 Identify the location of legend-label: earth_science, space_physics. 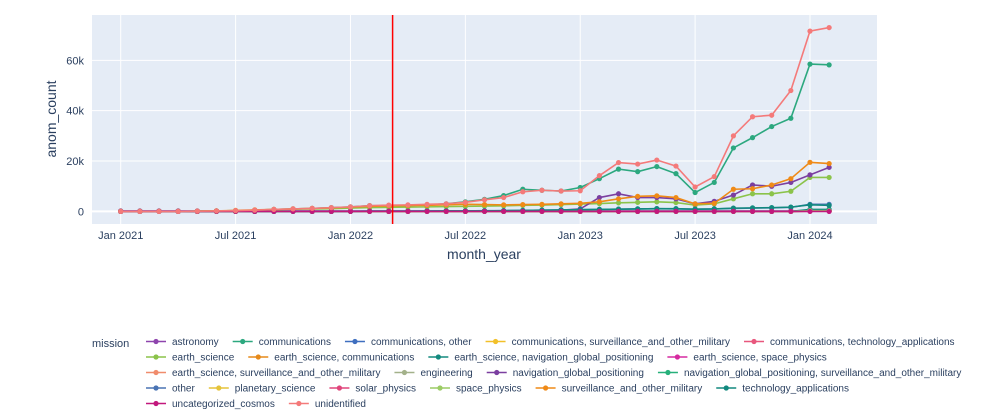
(759, 358).